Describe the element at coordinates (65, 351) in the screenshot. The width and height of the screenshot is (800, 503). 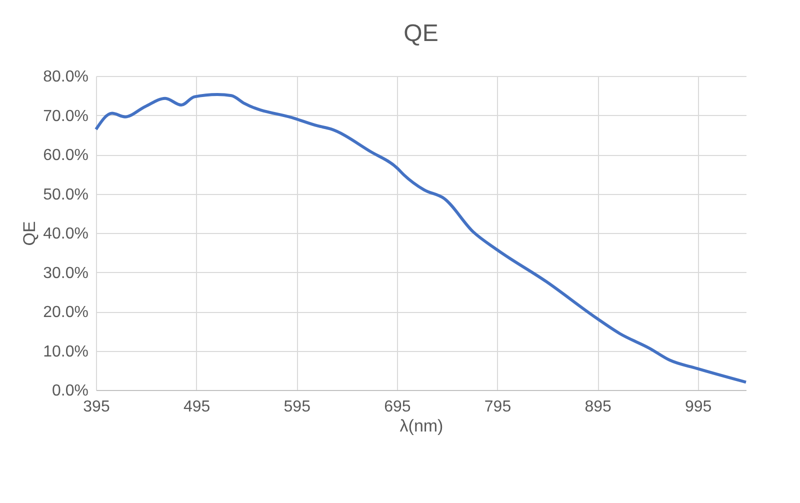
I see `y-tick-label: 10.0%` at that location.